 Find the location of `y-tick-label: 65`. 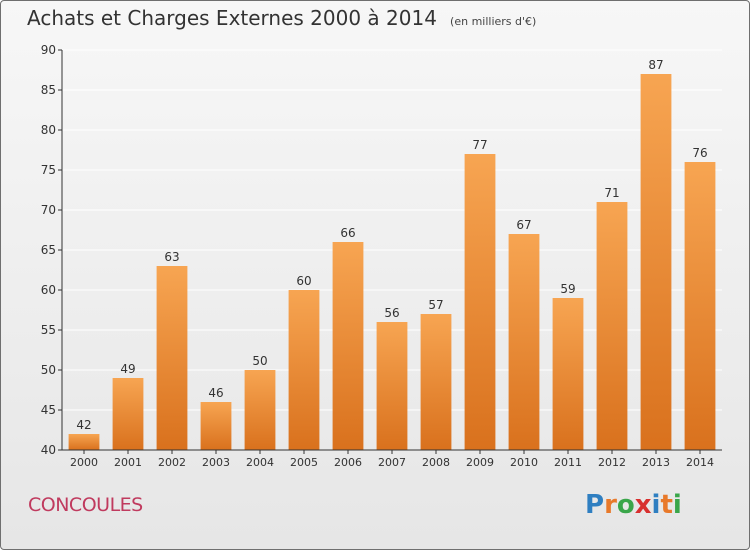

y-tick-label: 65 is located at coordinates (48, 250).